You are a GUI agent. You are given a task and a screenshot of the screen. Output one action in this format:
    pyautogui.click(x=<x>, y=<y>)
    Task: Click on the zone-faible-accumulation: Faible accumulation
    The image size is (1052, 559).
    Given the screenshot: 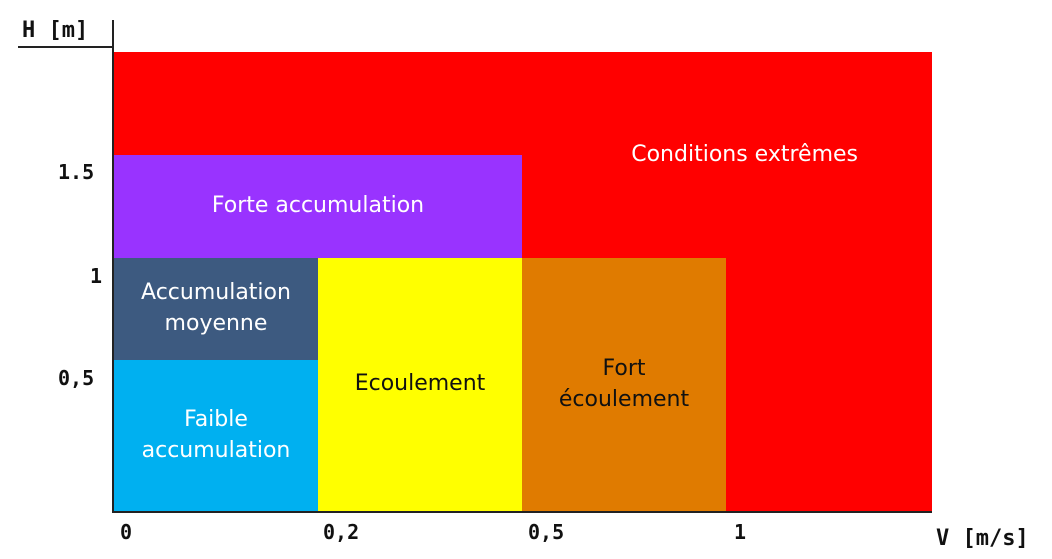 What is the action you would take?
    pyautogui.click(x=216, y=435)
    